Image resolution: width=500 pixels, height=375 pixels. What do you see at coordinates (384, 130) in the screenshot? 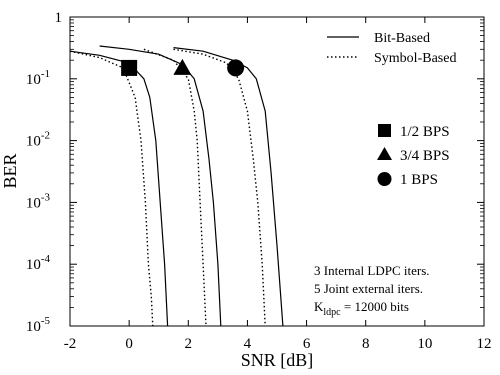
I see `legend-square-marker` at bounding box center [384, 130].